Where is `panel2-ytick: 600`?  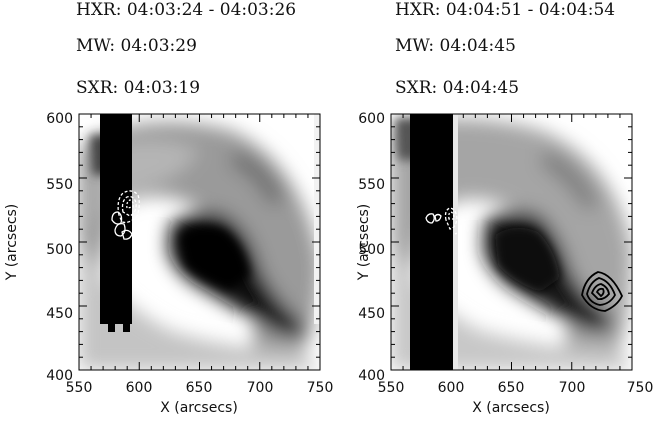
panel2-ytick: 600 is located at coordinates (371, 119).